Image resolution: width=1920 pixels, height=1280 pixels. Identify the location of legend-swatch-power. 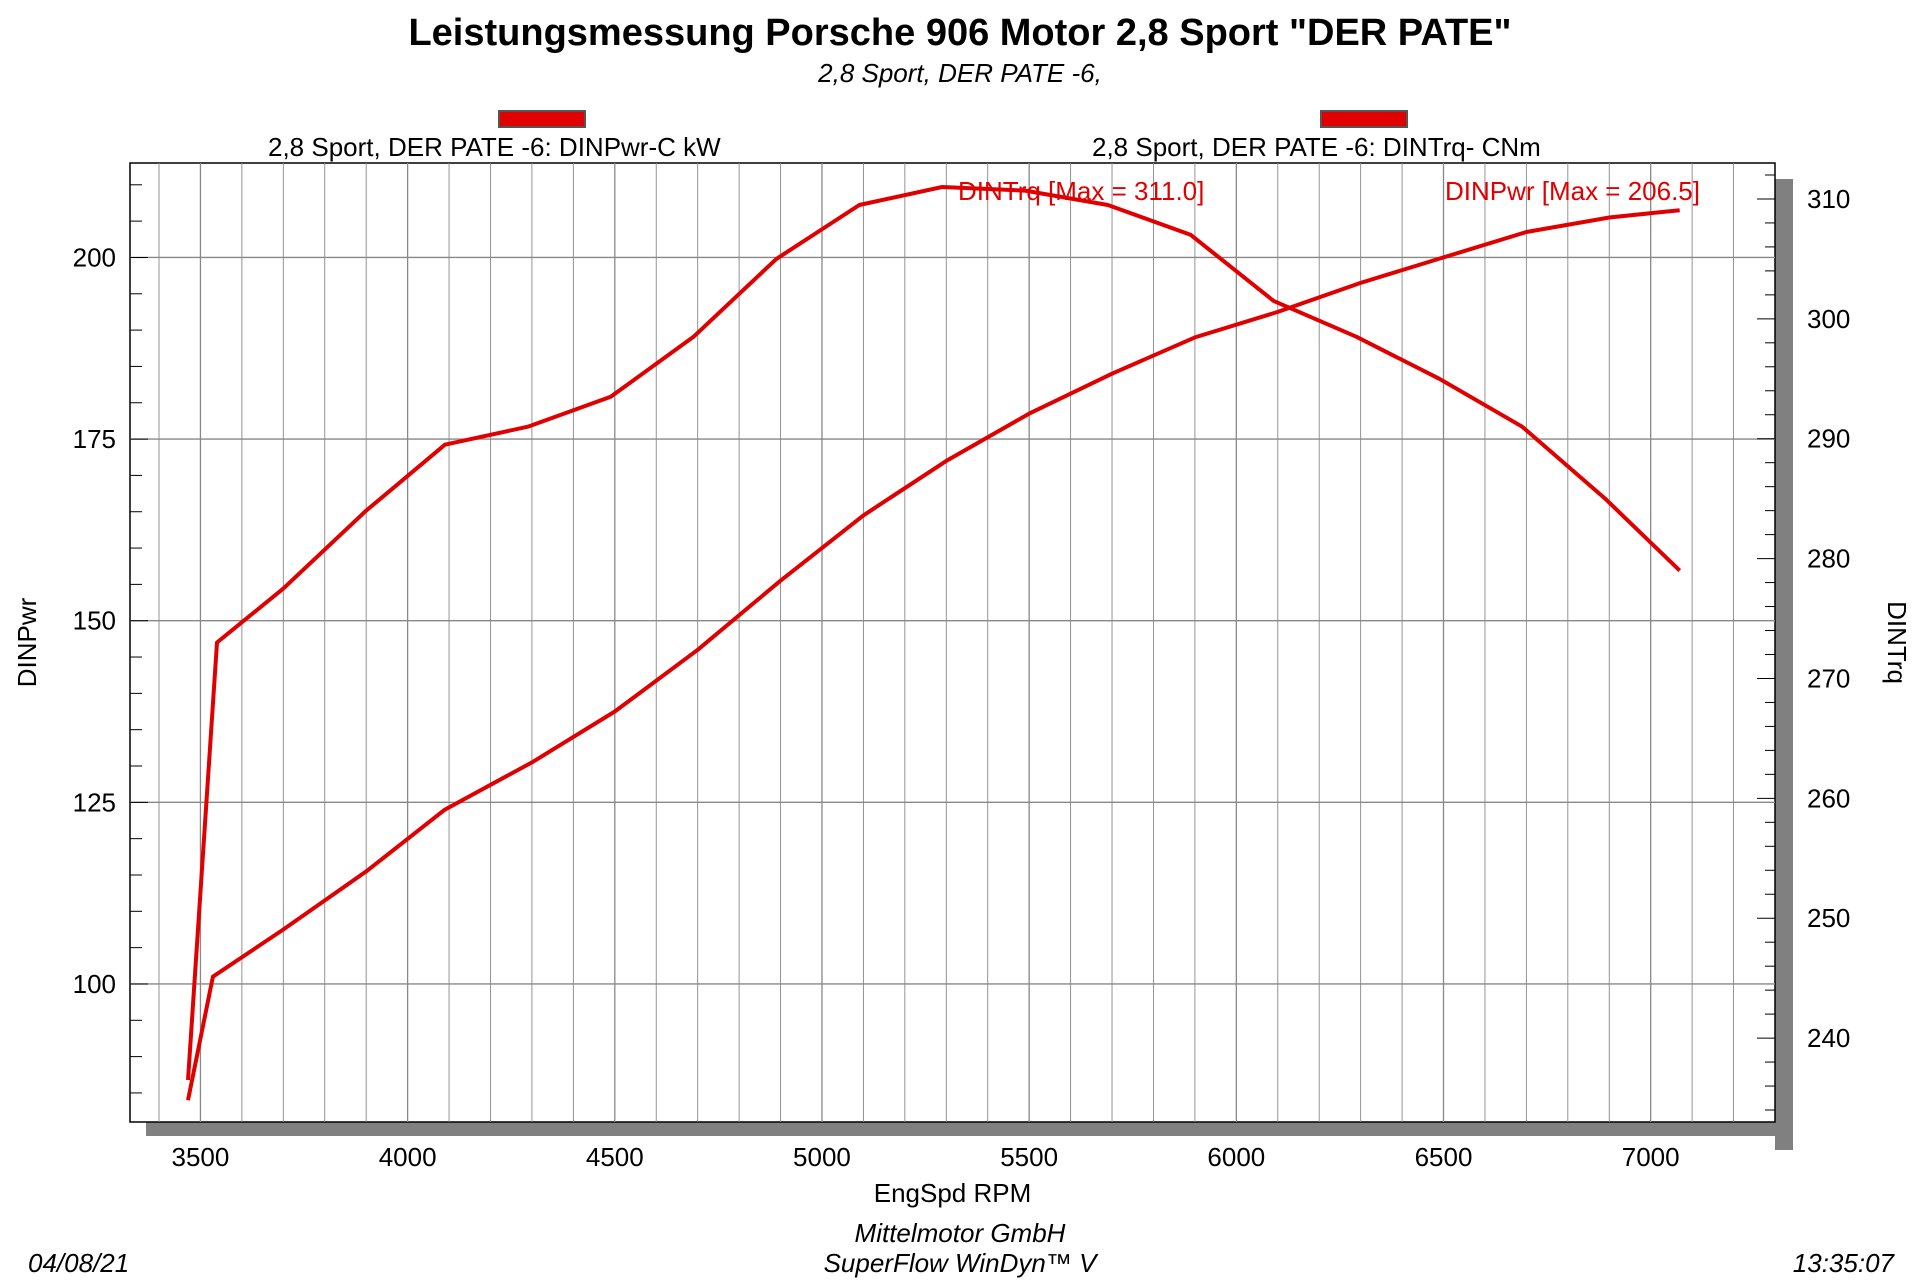
(542, 119).